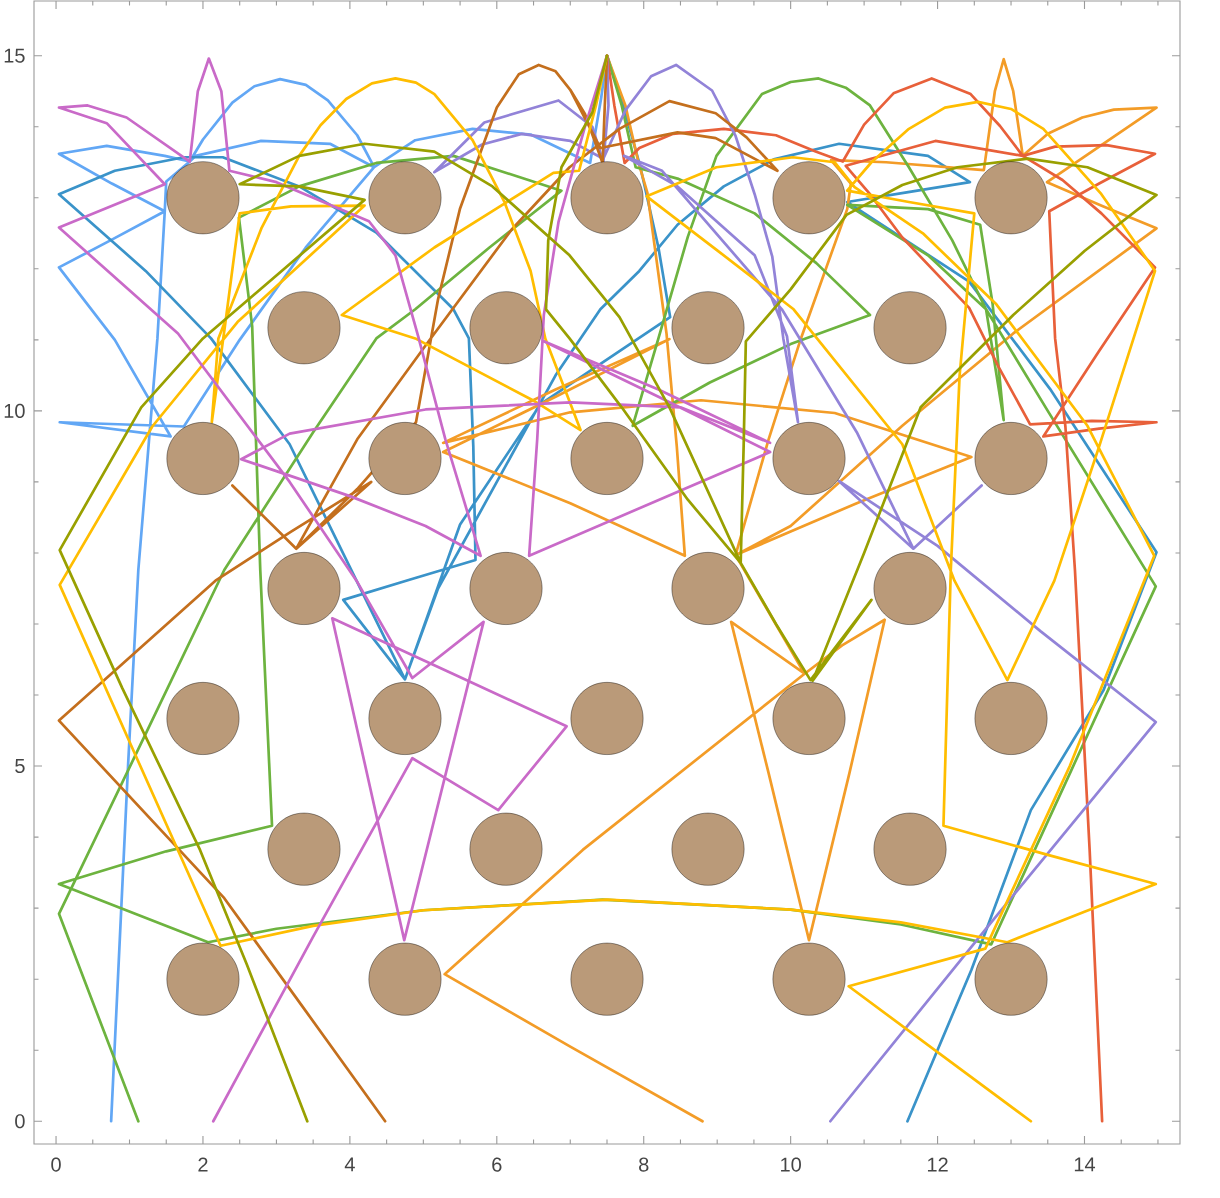 Image resolution: width=1220 pixels, height=1198 pixels. Describe the element at coordinates (497, 1164) in the screenshot. I see `x-tick-label: 6` at that location.